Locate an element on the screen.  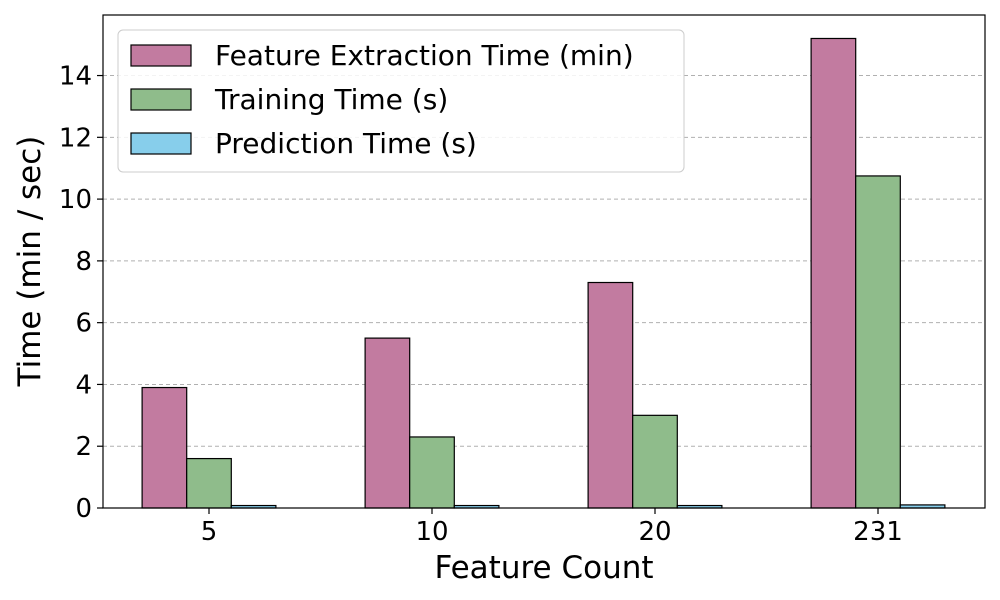
y-tick-label: 12 is located at coordinates (75, 138).